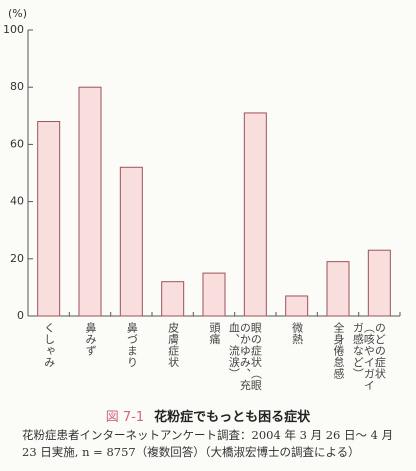 The width and height of the screenshot is (416, 471). I want to click on x-tick-label: 眼の症状（眼のかゆみ、充血、流涙）, so click(245, 356).